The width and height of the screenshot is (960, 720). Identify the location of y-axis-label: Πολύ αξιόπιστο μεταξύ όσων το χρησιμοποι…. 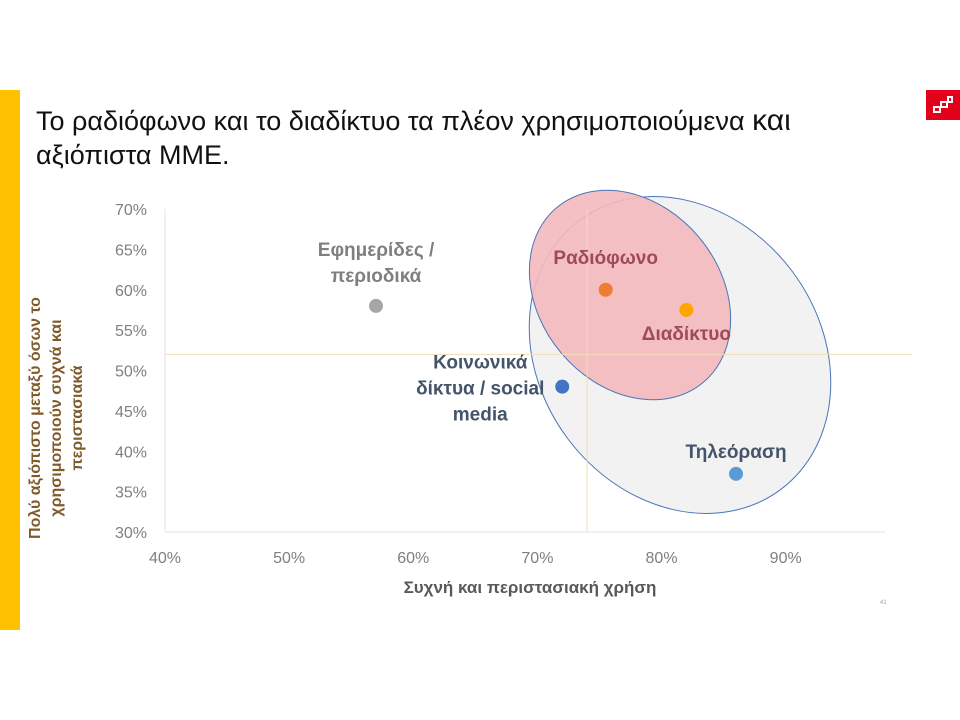
(56, 418).